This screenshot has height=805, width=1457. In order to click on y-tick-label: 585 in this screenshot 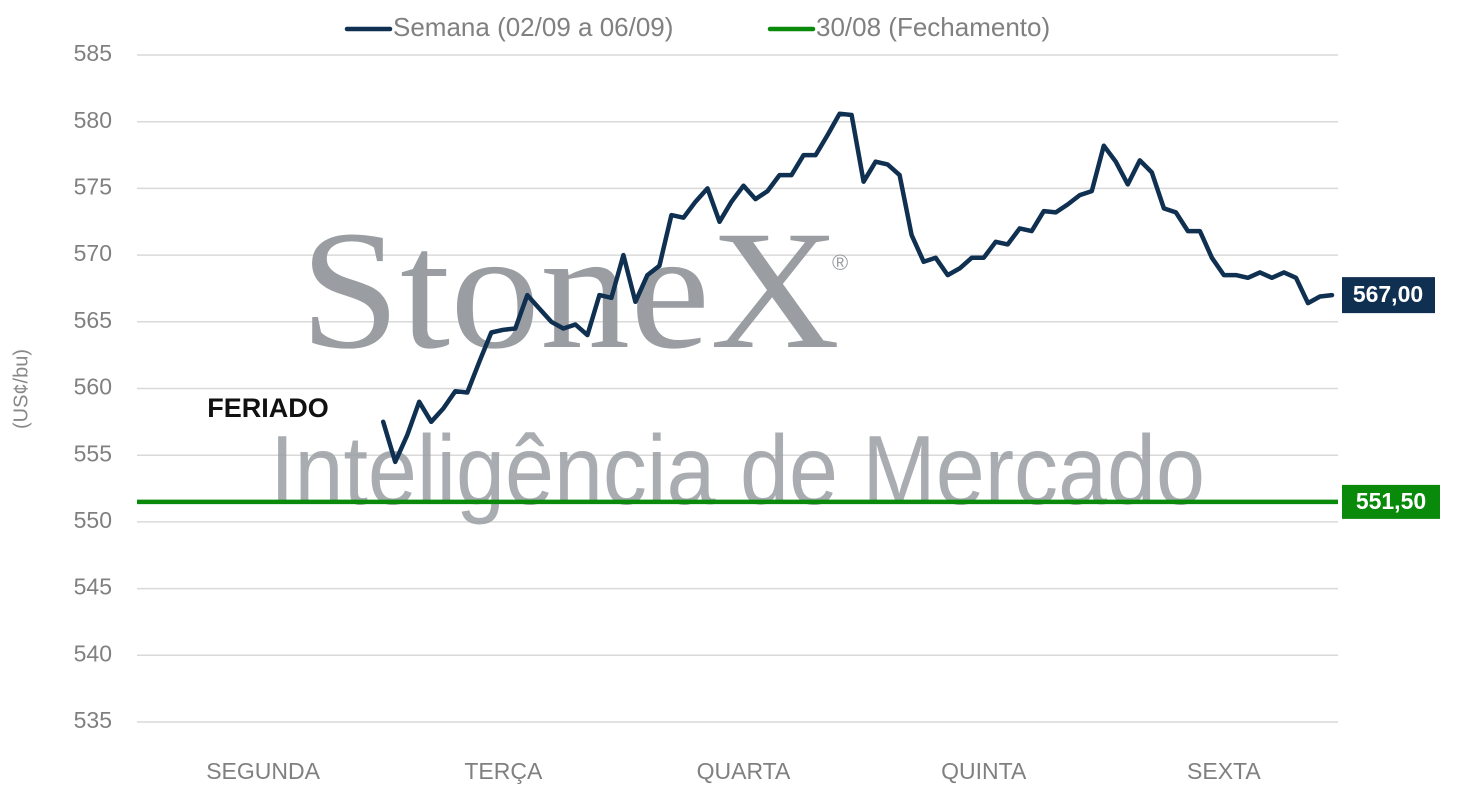, I will do `click(93, 53)`.